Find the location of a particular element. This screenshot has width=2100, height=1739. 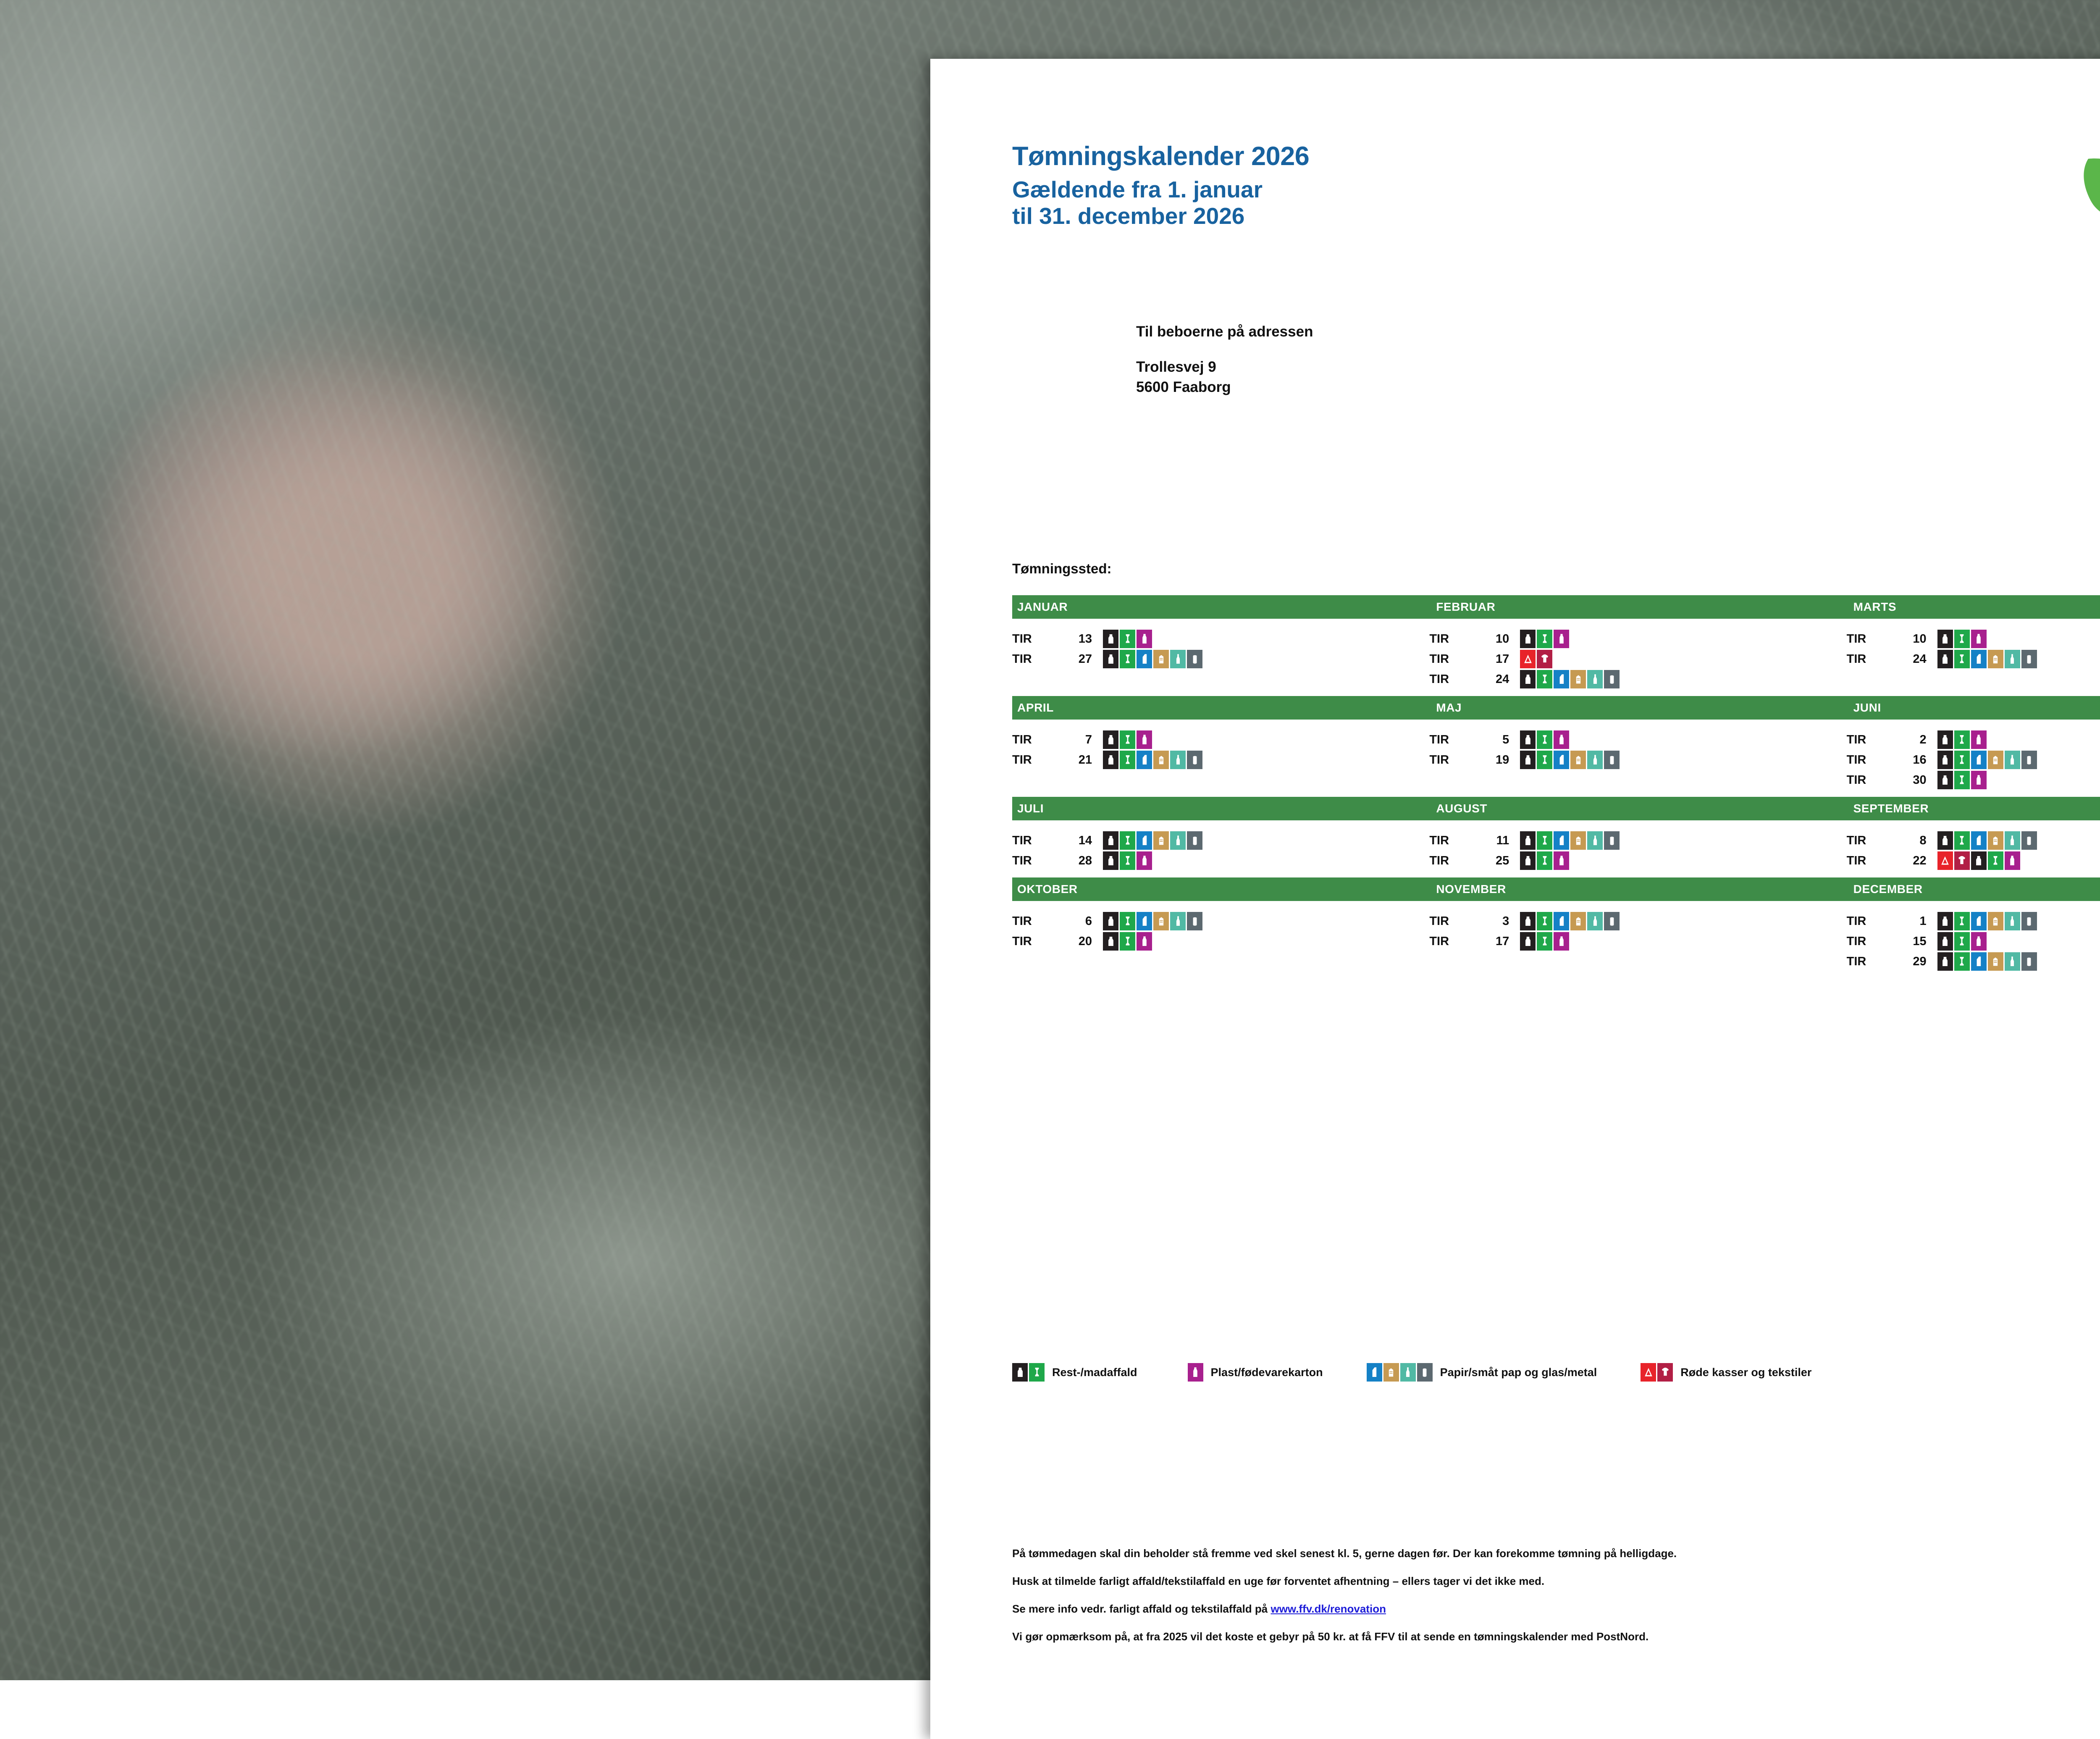

legend-item: Rest-/madaffald is located at coordinates (1074, 1372).